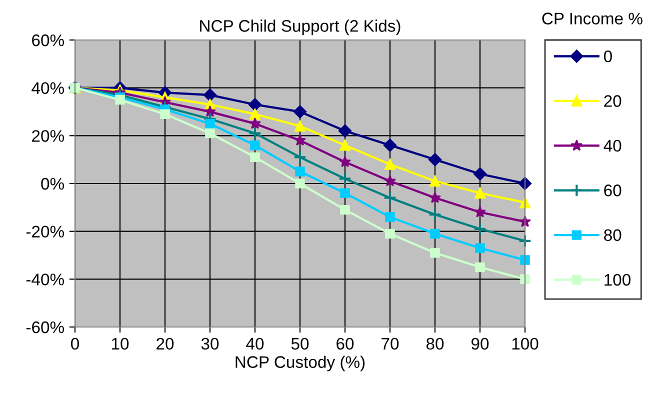  I want to click on y-tick-label: 40%, so click(48, 88).